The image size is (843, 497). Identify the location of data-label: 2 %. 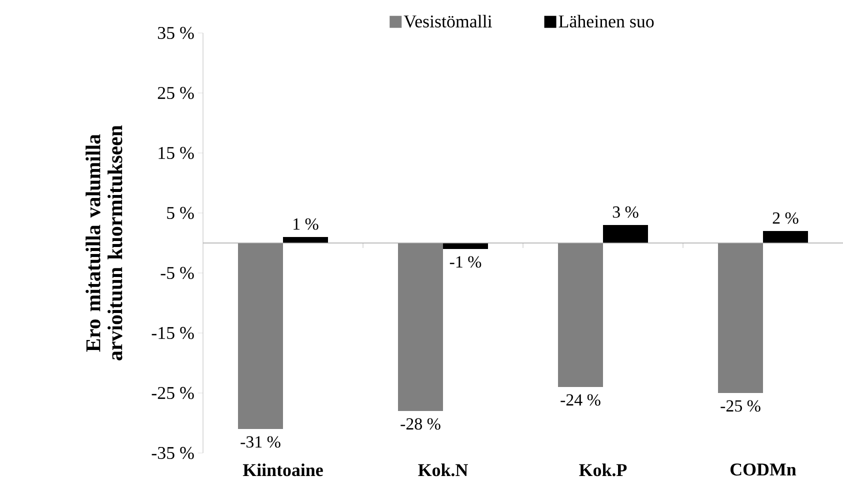
(785, 218).